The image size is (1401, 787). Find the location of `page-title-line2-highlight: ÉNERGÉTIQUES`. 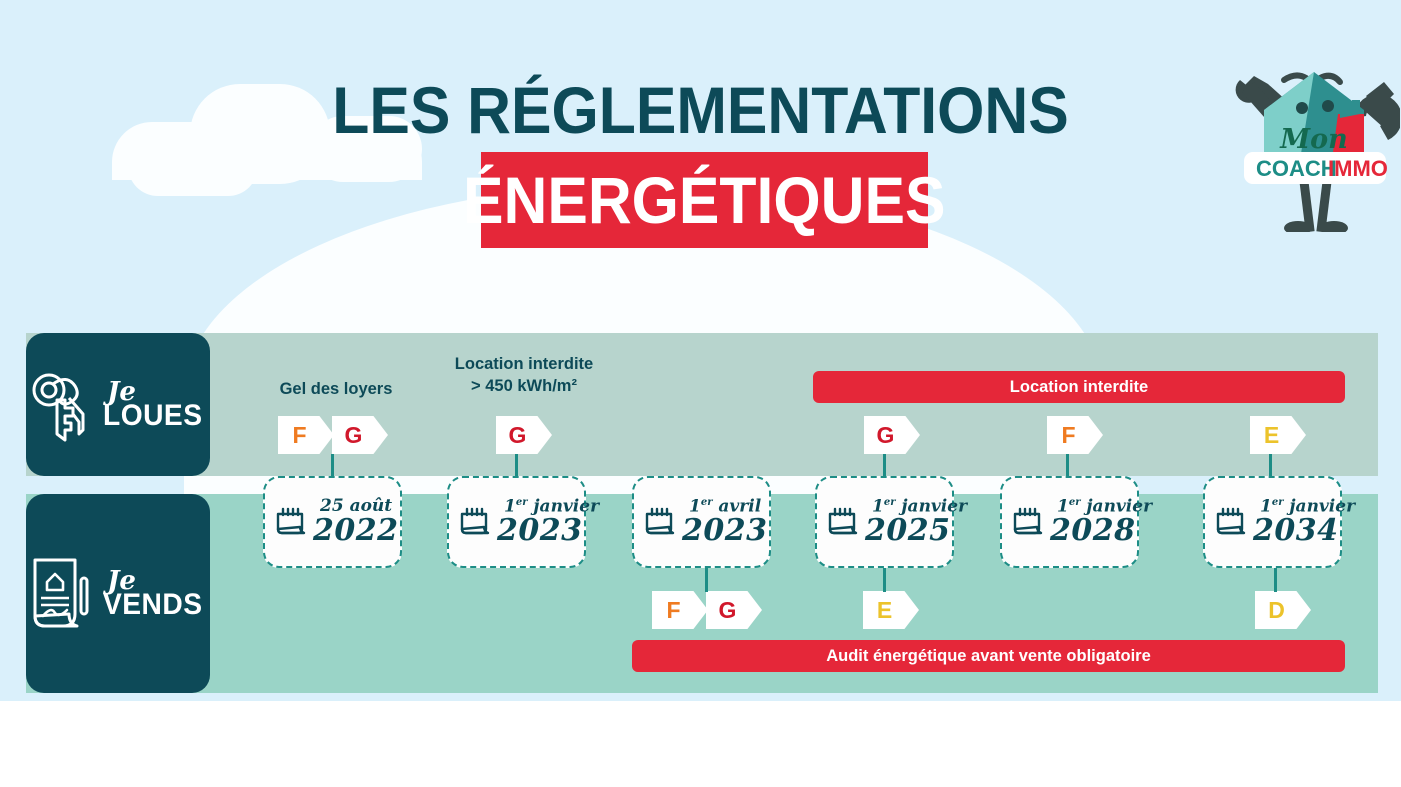

page-title-line2-highlight: ÉNERGÉTIQUES is located at coordinates (704, 200).